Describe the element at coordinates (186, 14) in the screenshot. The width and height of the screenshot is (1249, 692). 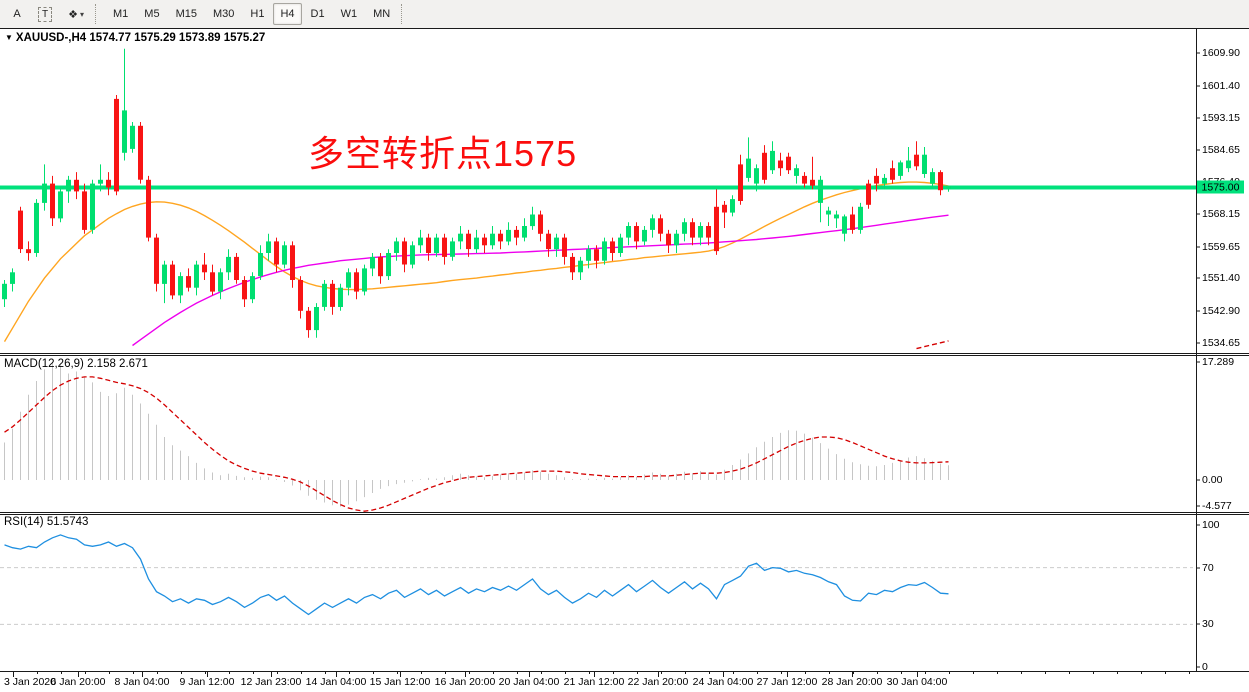
I see `timeframe-button-m15: M15` at that location.